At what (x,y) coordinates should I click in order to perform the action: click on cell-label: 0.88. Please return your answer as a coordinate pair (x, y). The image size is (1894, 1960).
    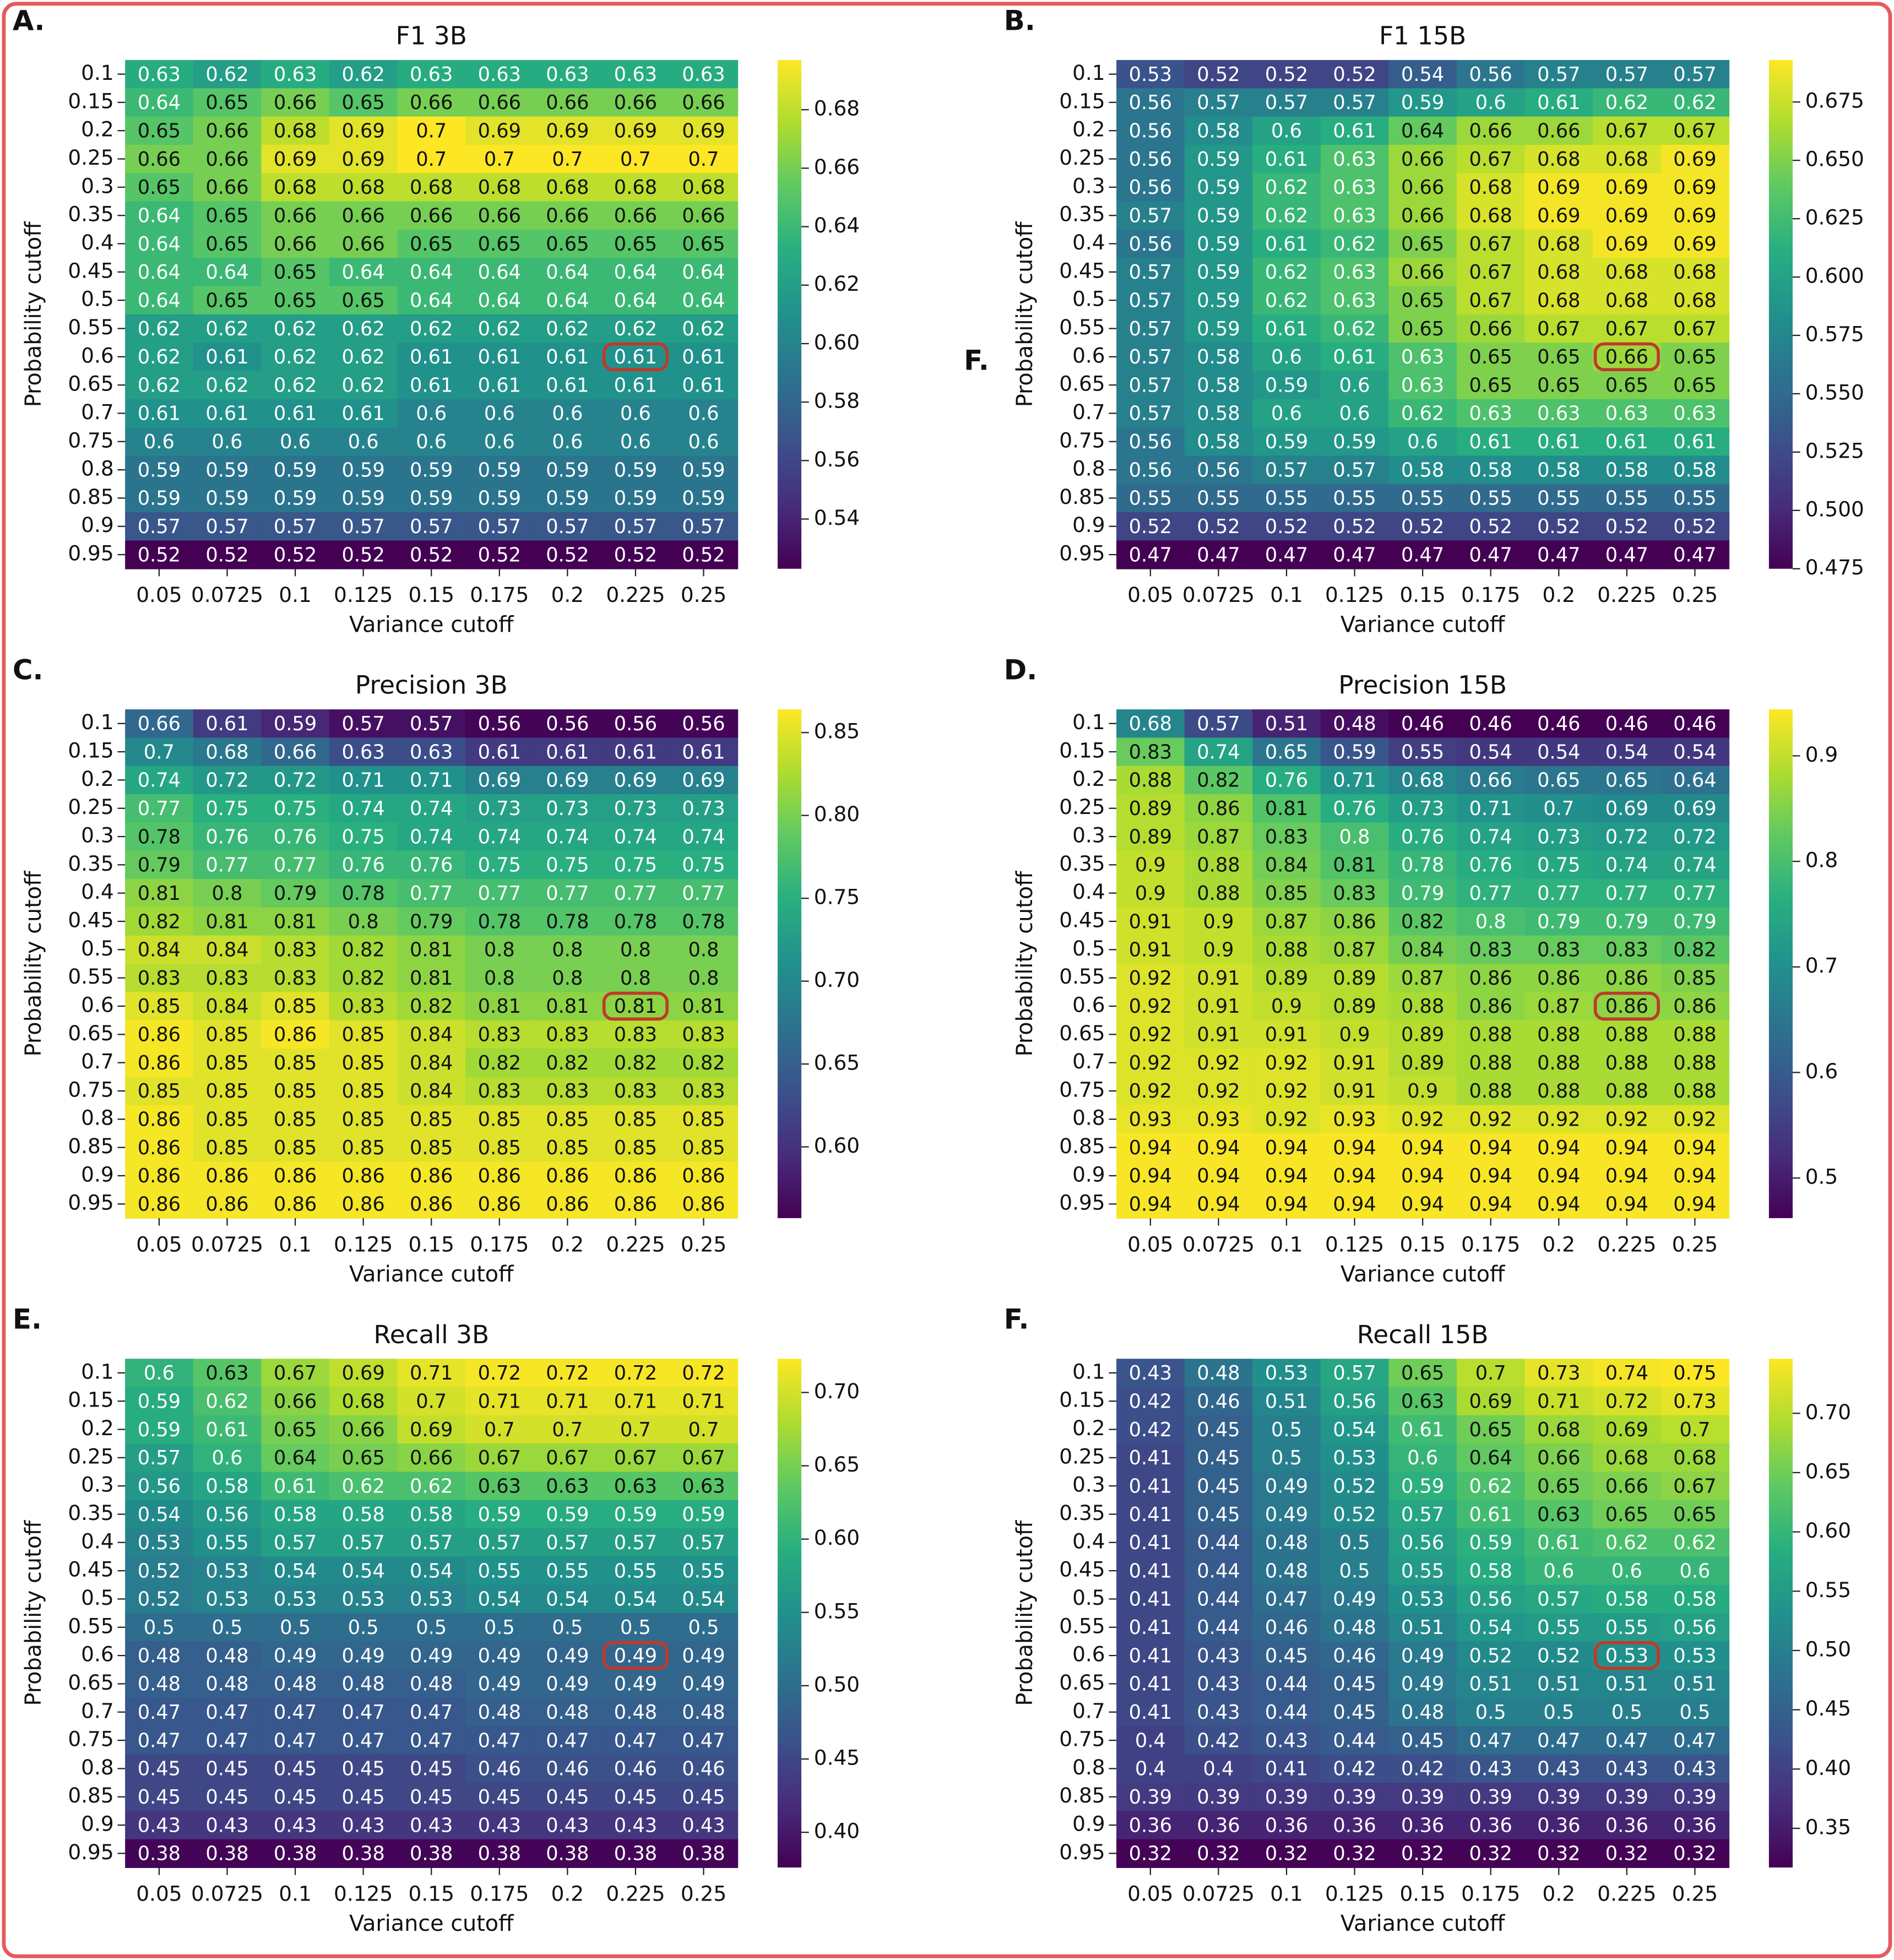
    Looking at the image, I should click on (1491, 1035).